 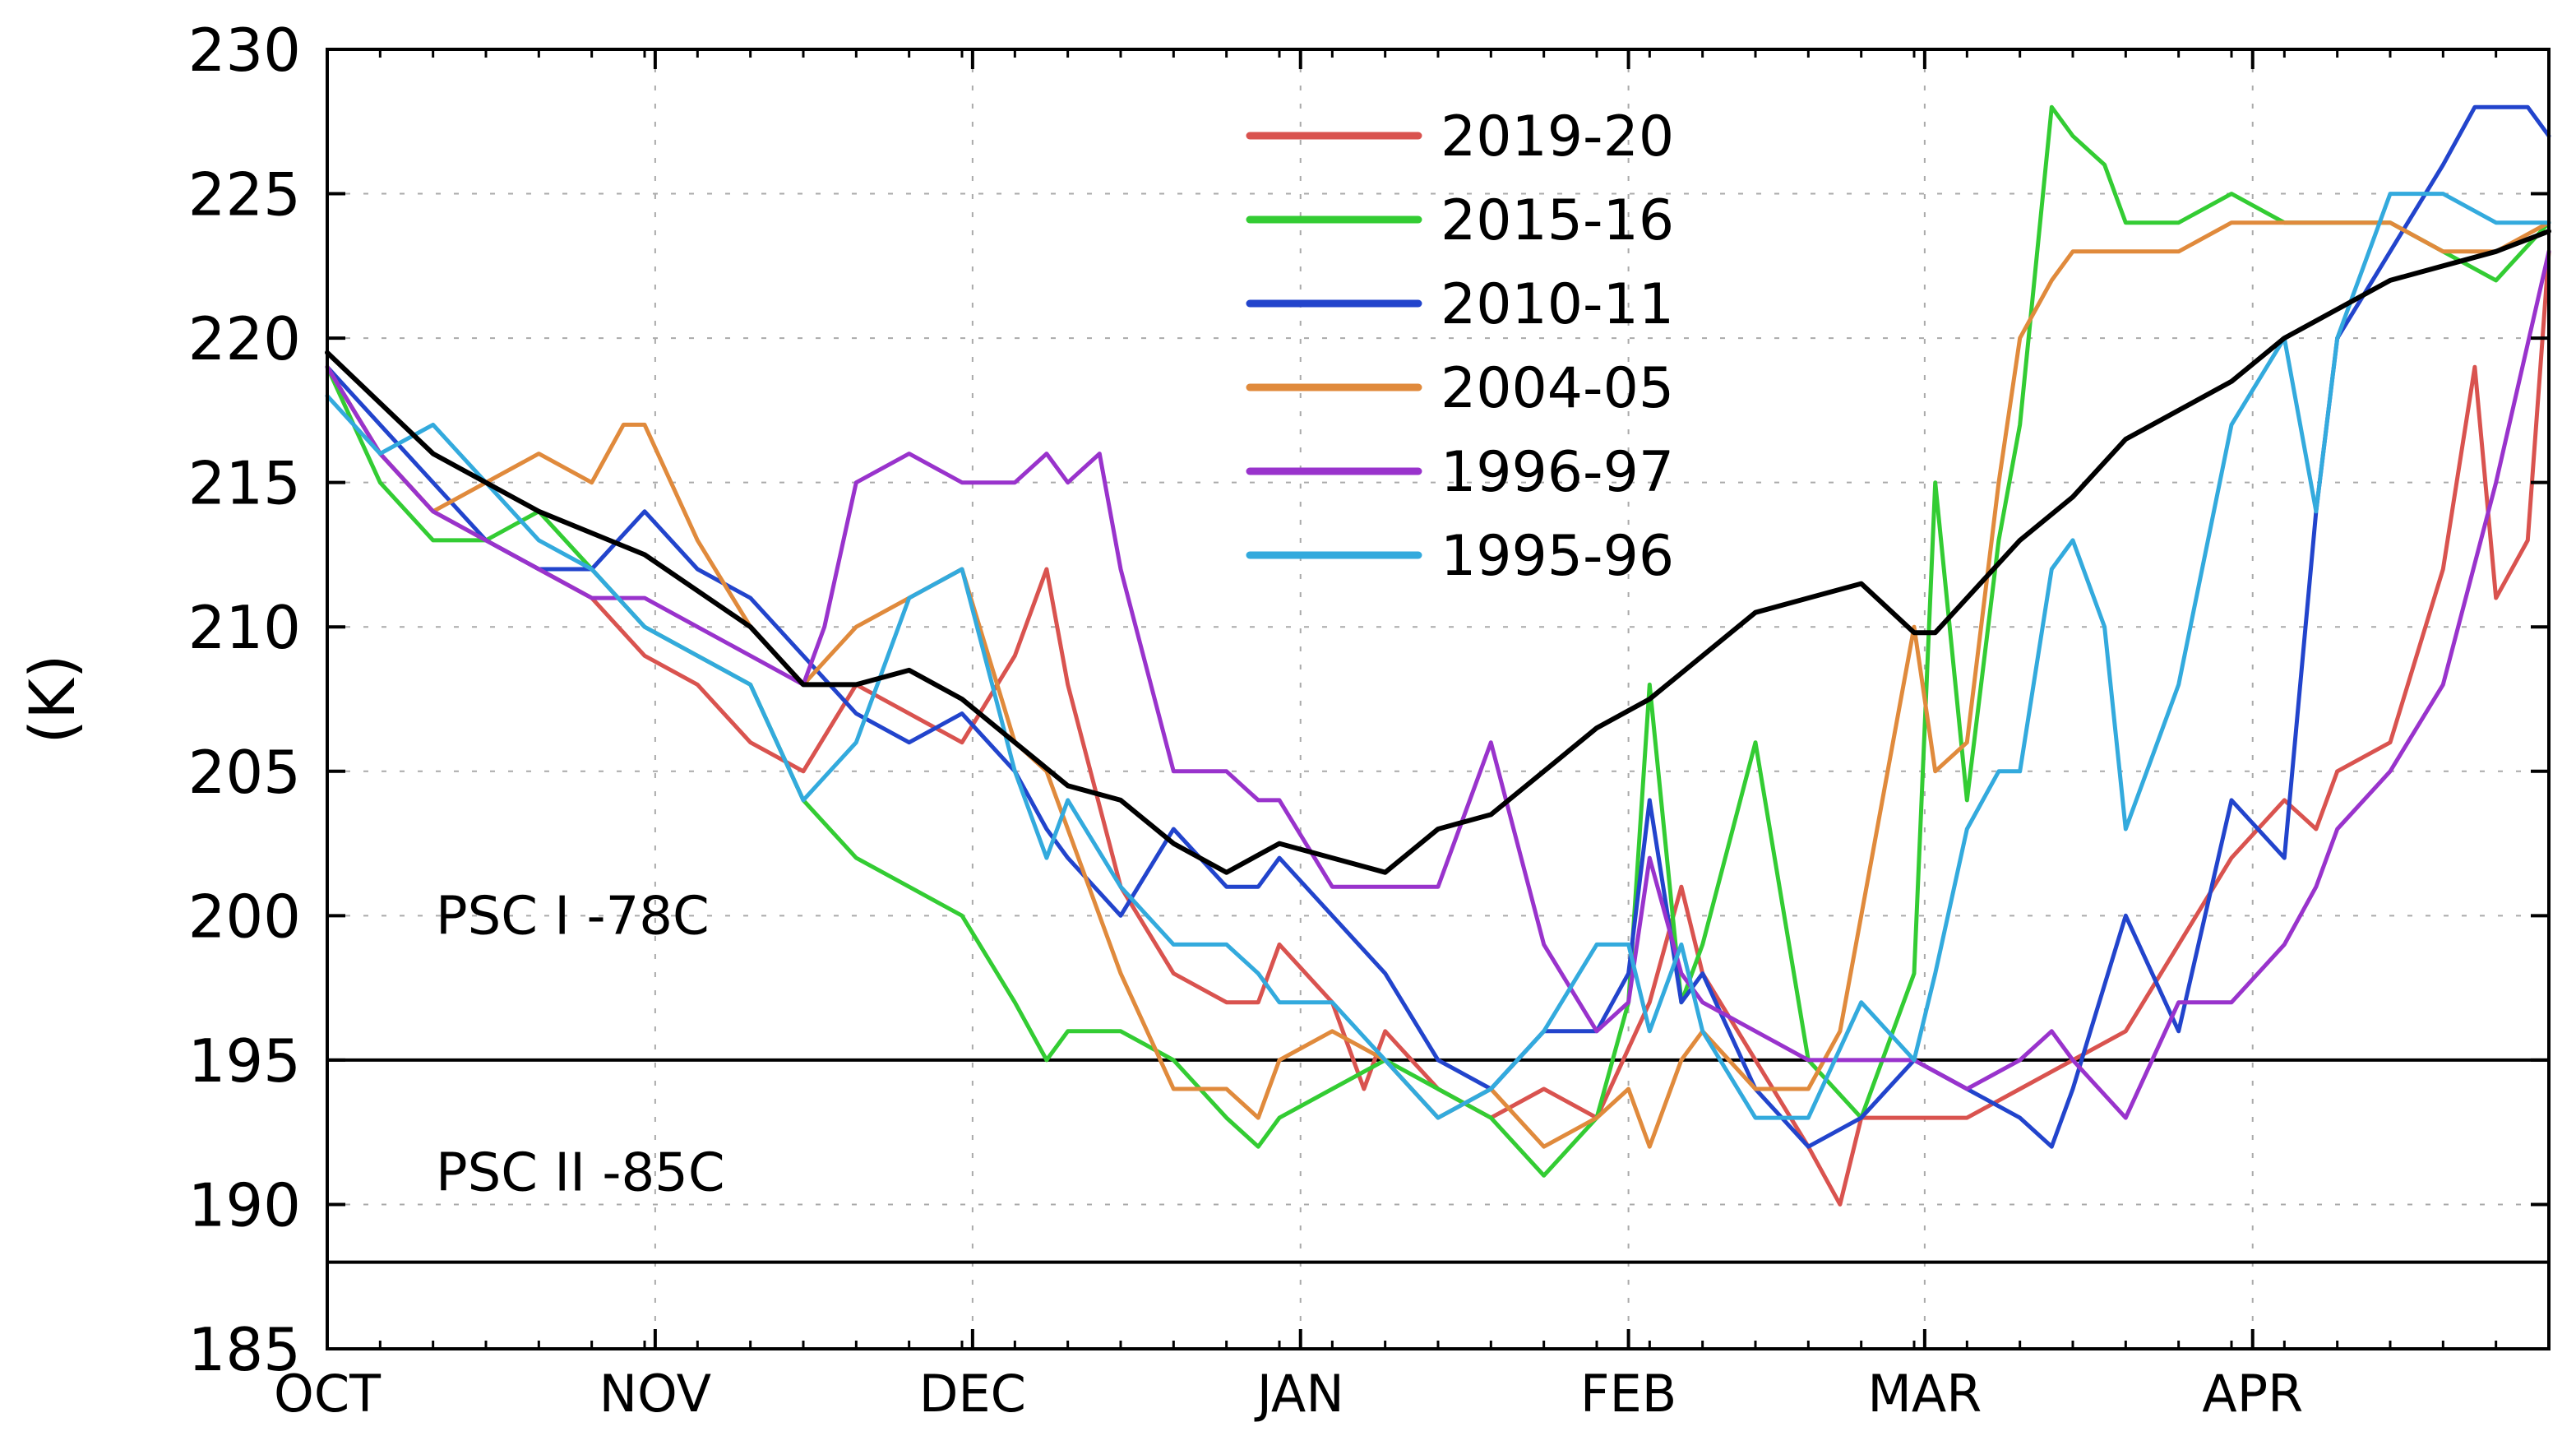 I want to click on legend-label: 1995-96, so click(x=1557, y=556).